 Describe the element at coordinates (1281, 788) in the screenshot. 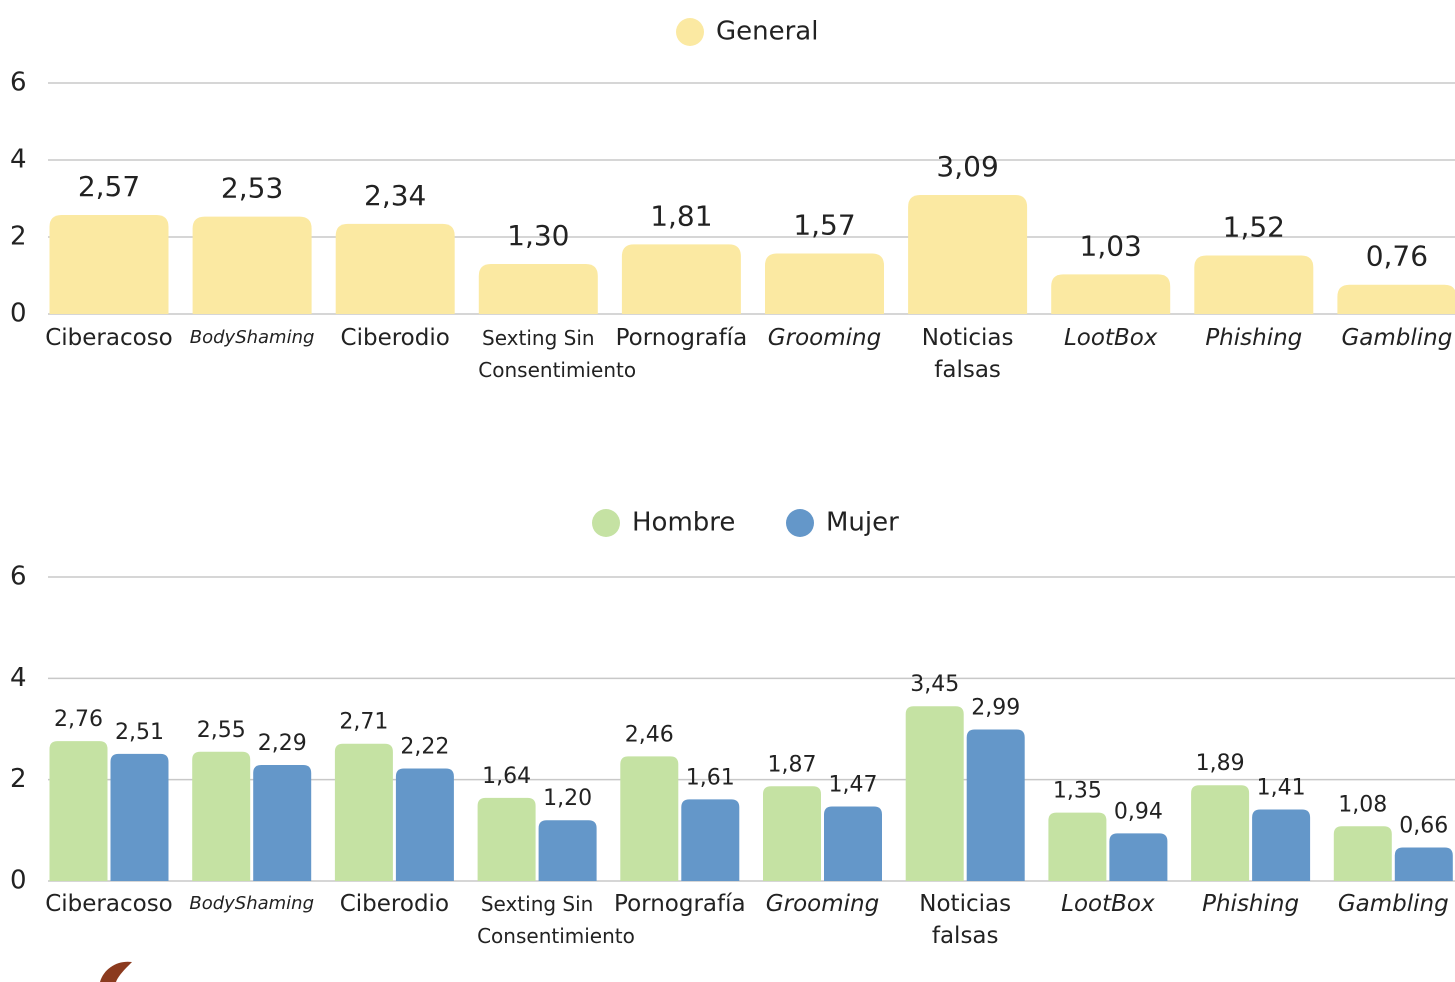

I see `value-label: 1,41` at that location.